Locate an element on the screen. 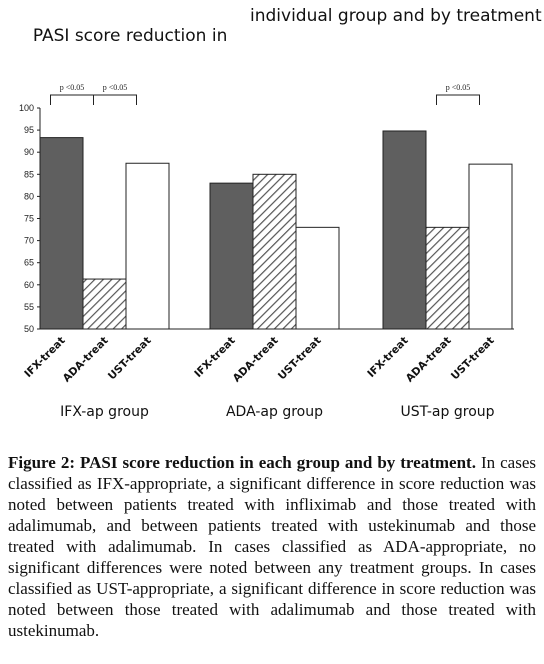 Image resolution: width=544 pixels, height=664 pixels. y-tick-label: 70 is located at coordinates (29, 241).